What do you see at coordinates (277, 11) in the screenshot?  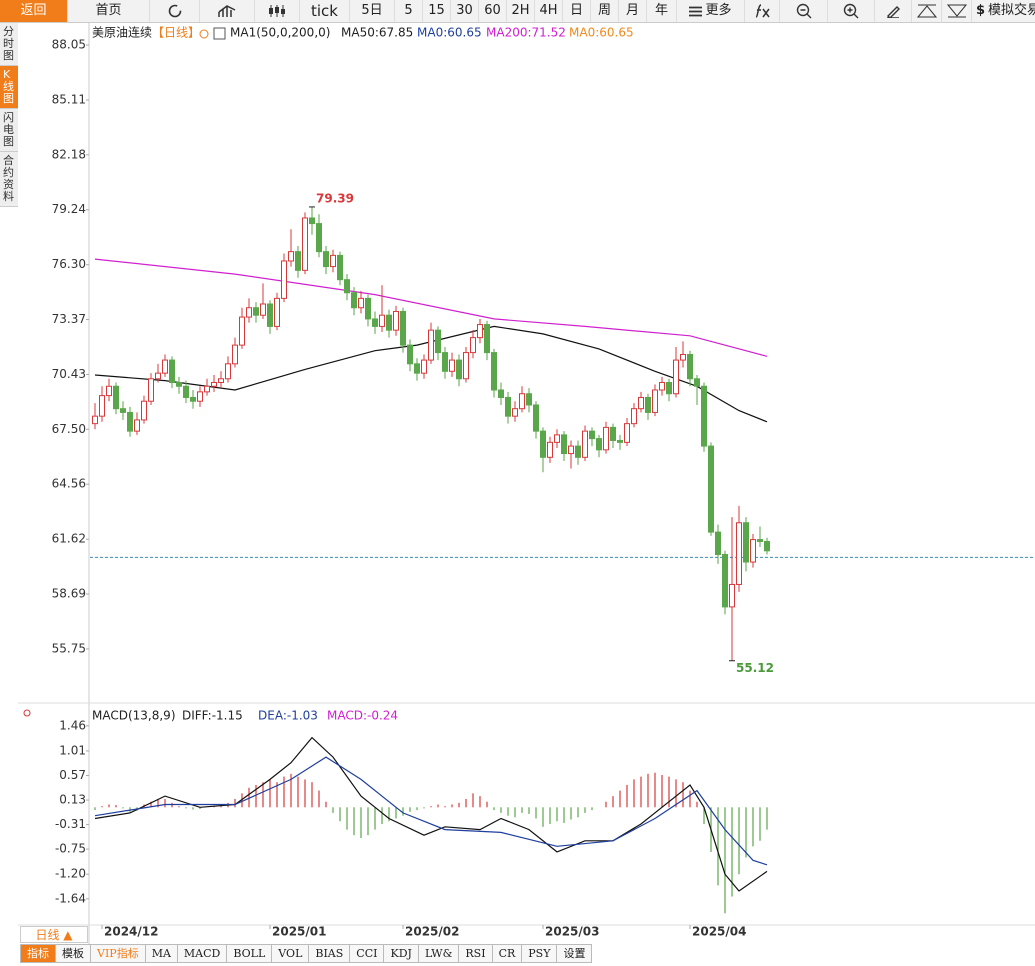 I see `candle-button` at bounding box center [277, 11].